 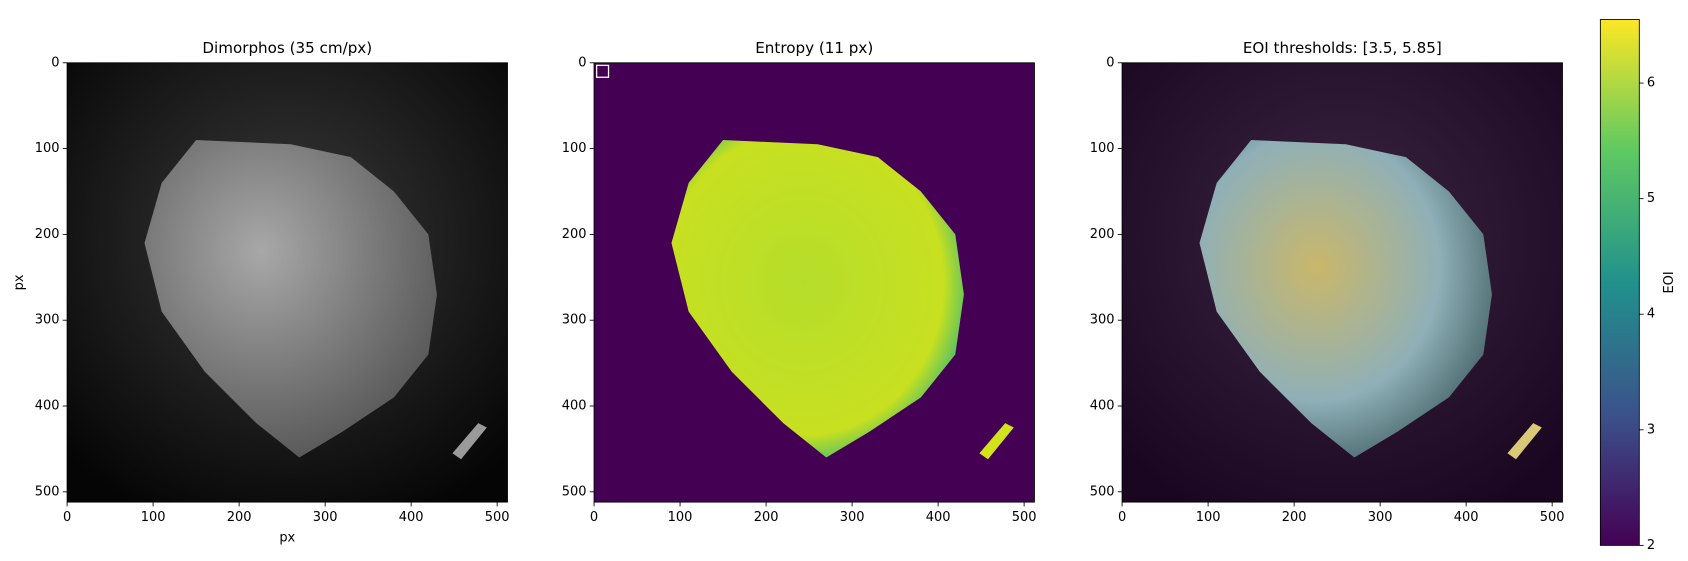 What do you see at coordinates (1651, 429) in the screenshot?
I see `colorbar-tick-label: 3` at bounding box center [1651, 429].